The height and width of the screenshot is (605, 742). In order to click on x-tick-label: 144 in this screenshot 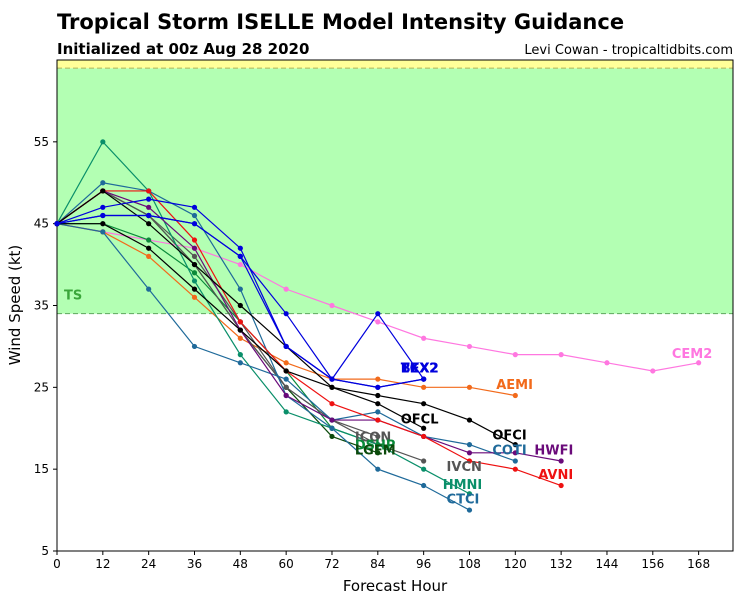, I will do `click(607, 564)`.